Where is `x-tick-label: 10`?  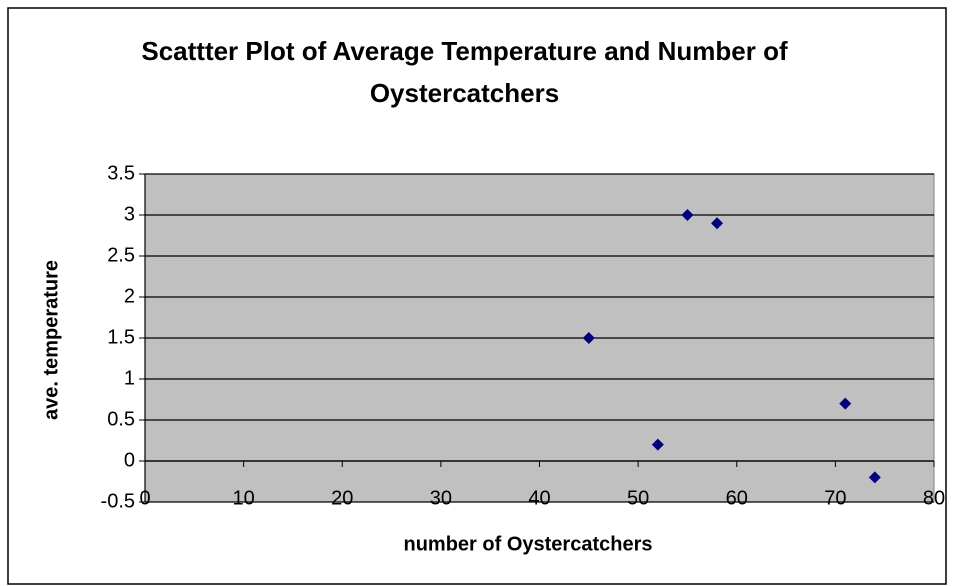 x-tick-label: 10 is located at coordinates (244, 498).